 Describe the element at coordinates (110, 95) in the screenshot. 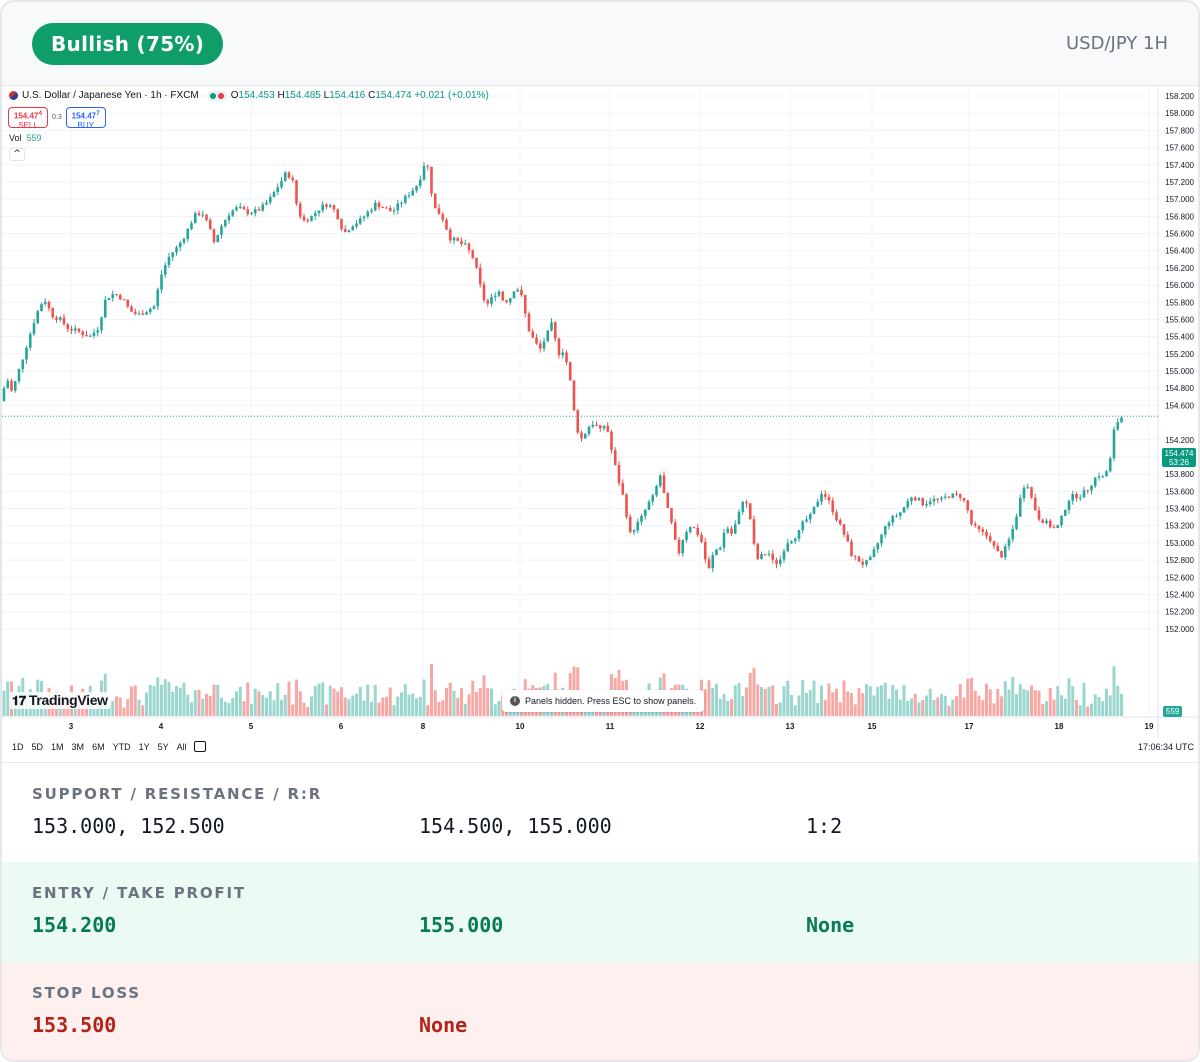

I see `symbol-title: U.S. Dollar / Japanese Yen · 1h · FXCM` at that location.